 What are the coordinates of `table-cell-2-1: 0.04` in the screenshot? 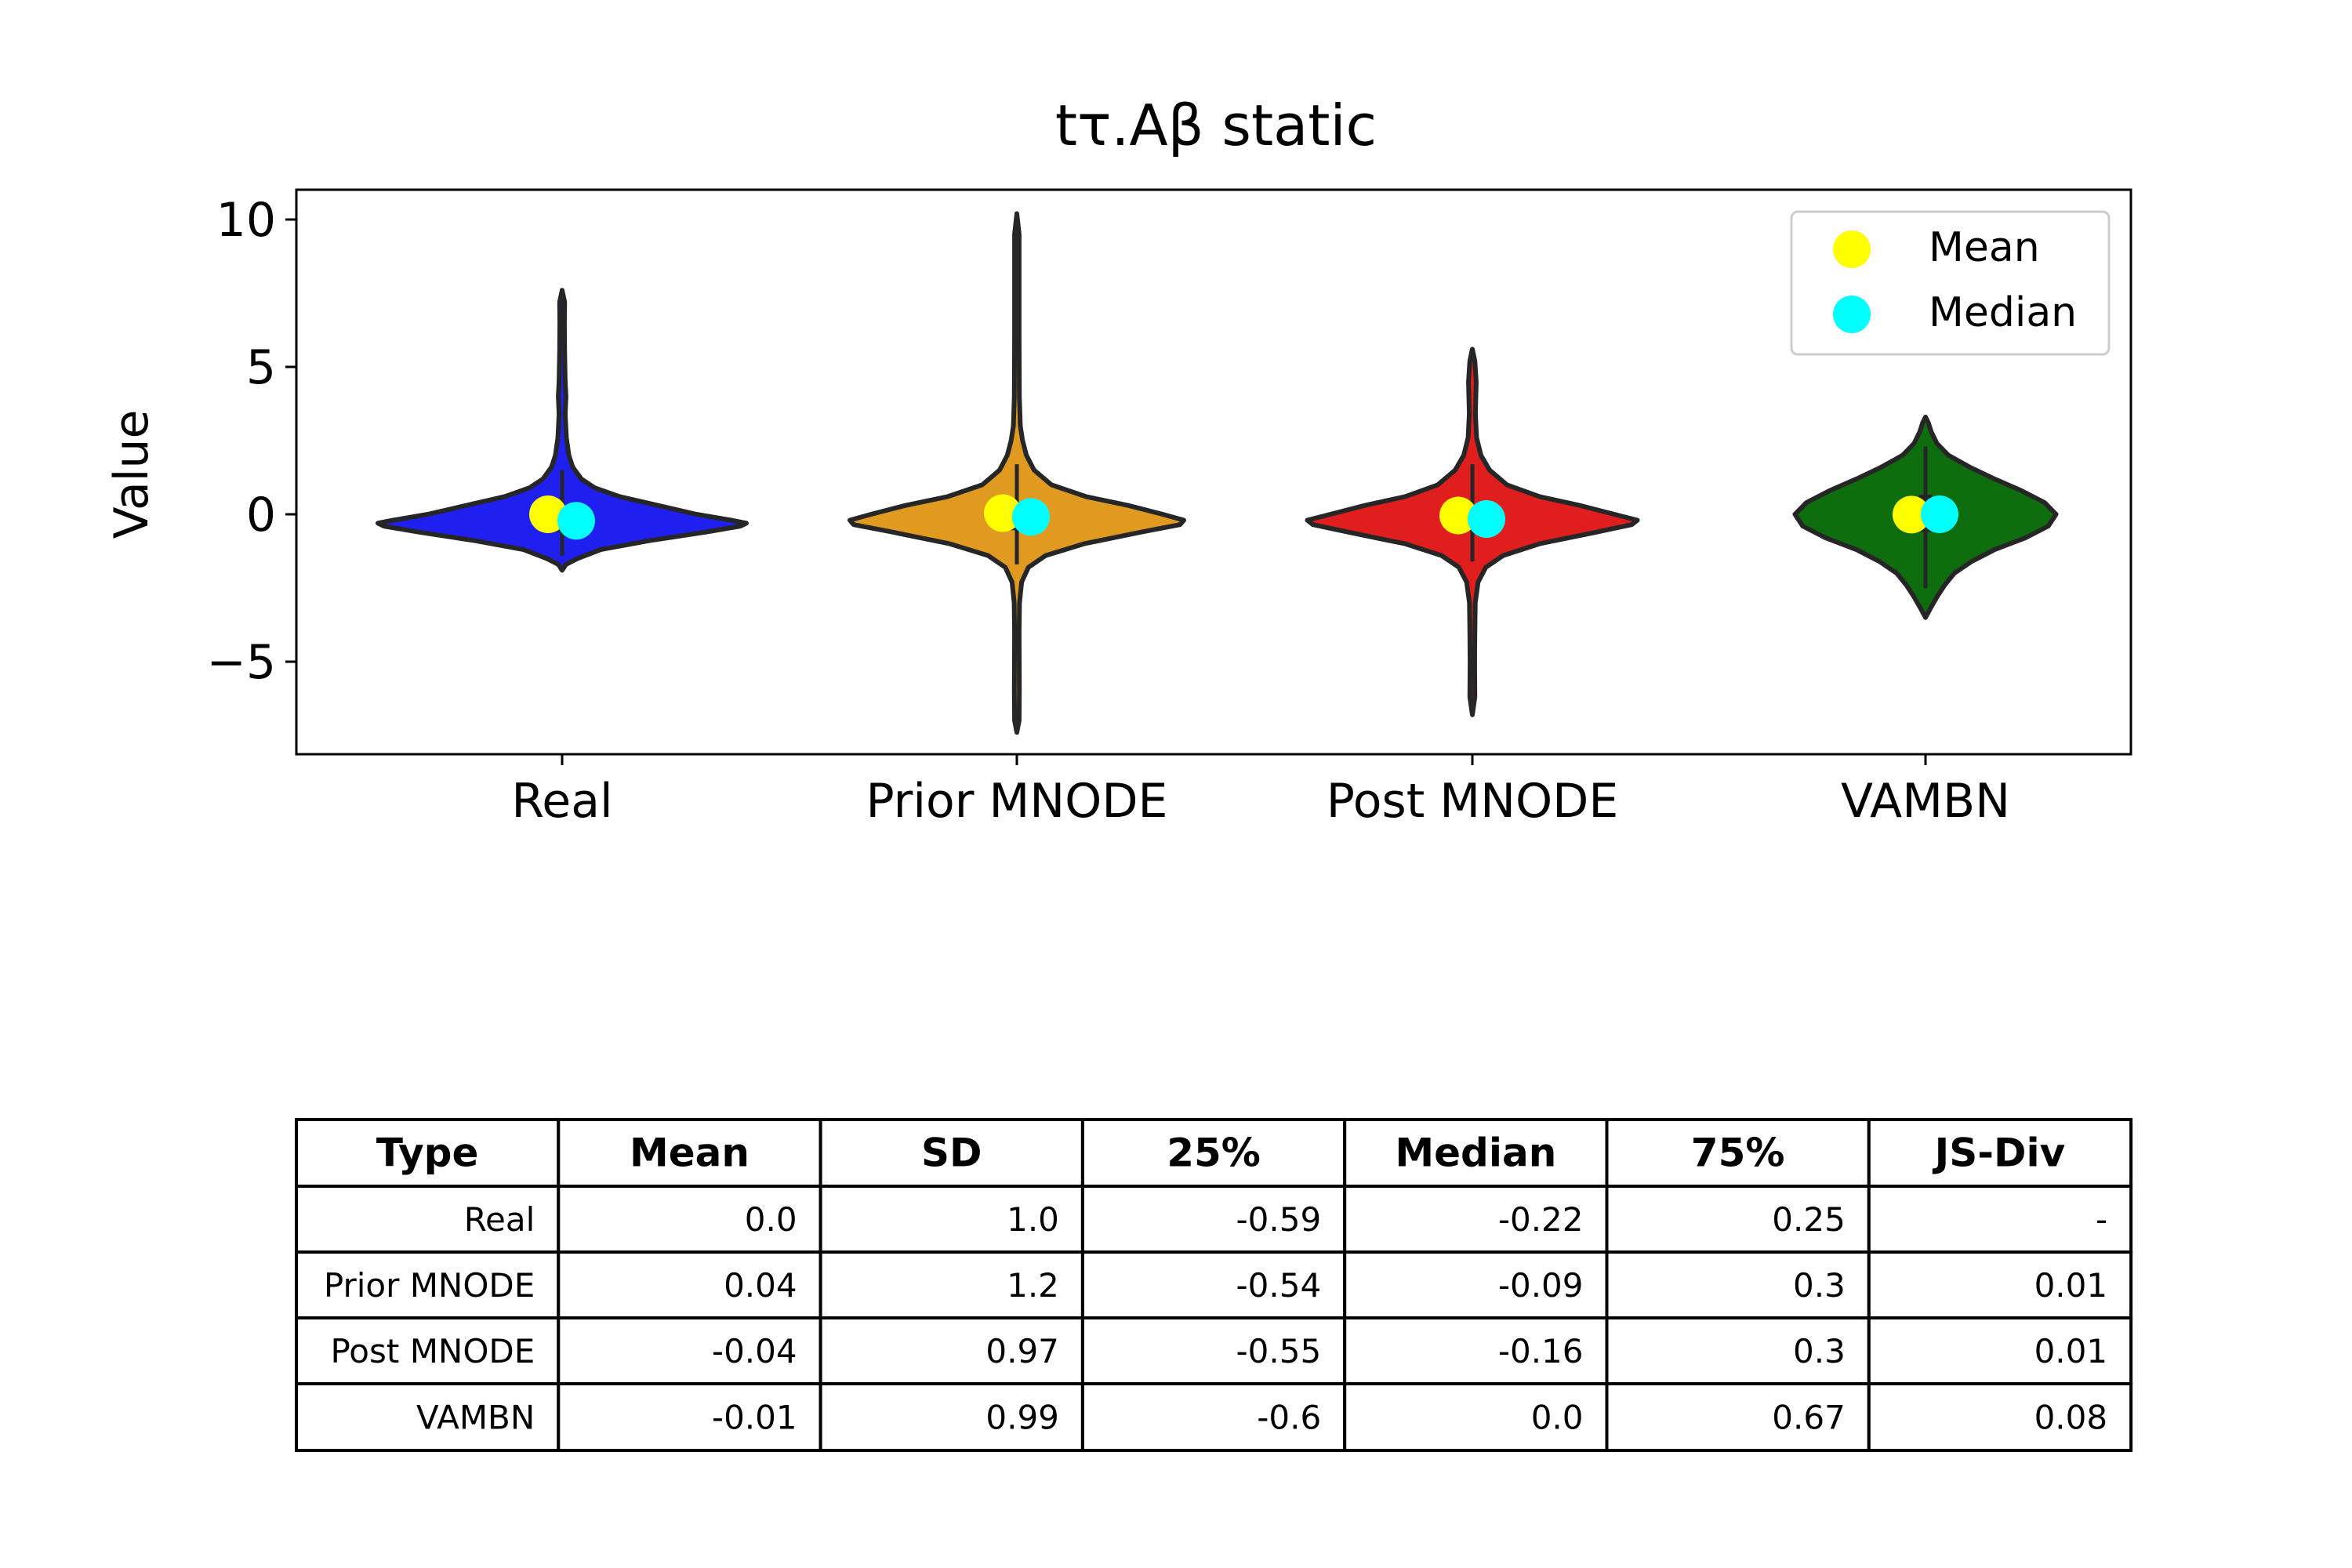 It's located at (760, 1285).